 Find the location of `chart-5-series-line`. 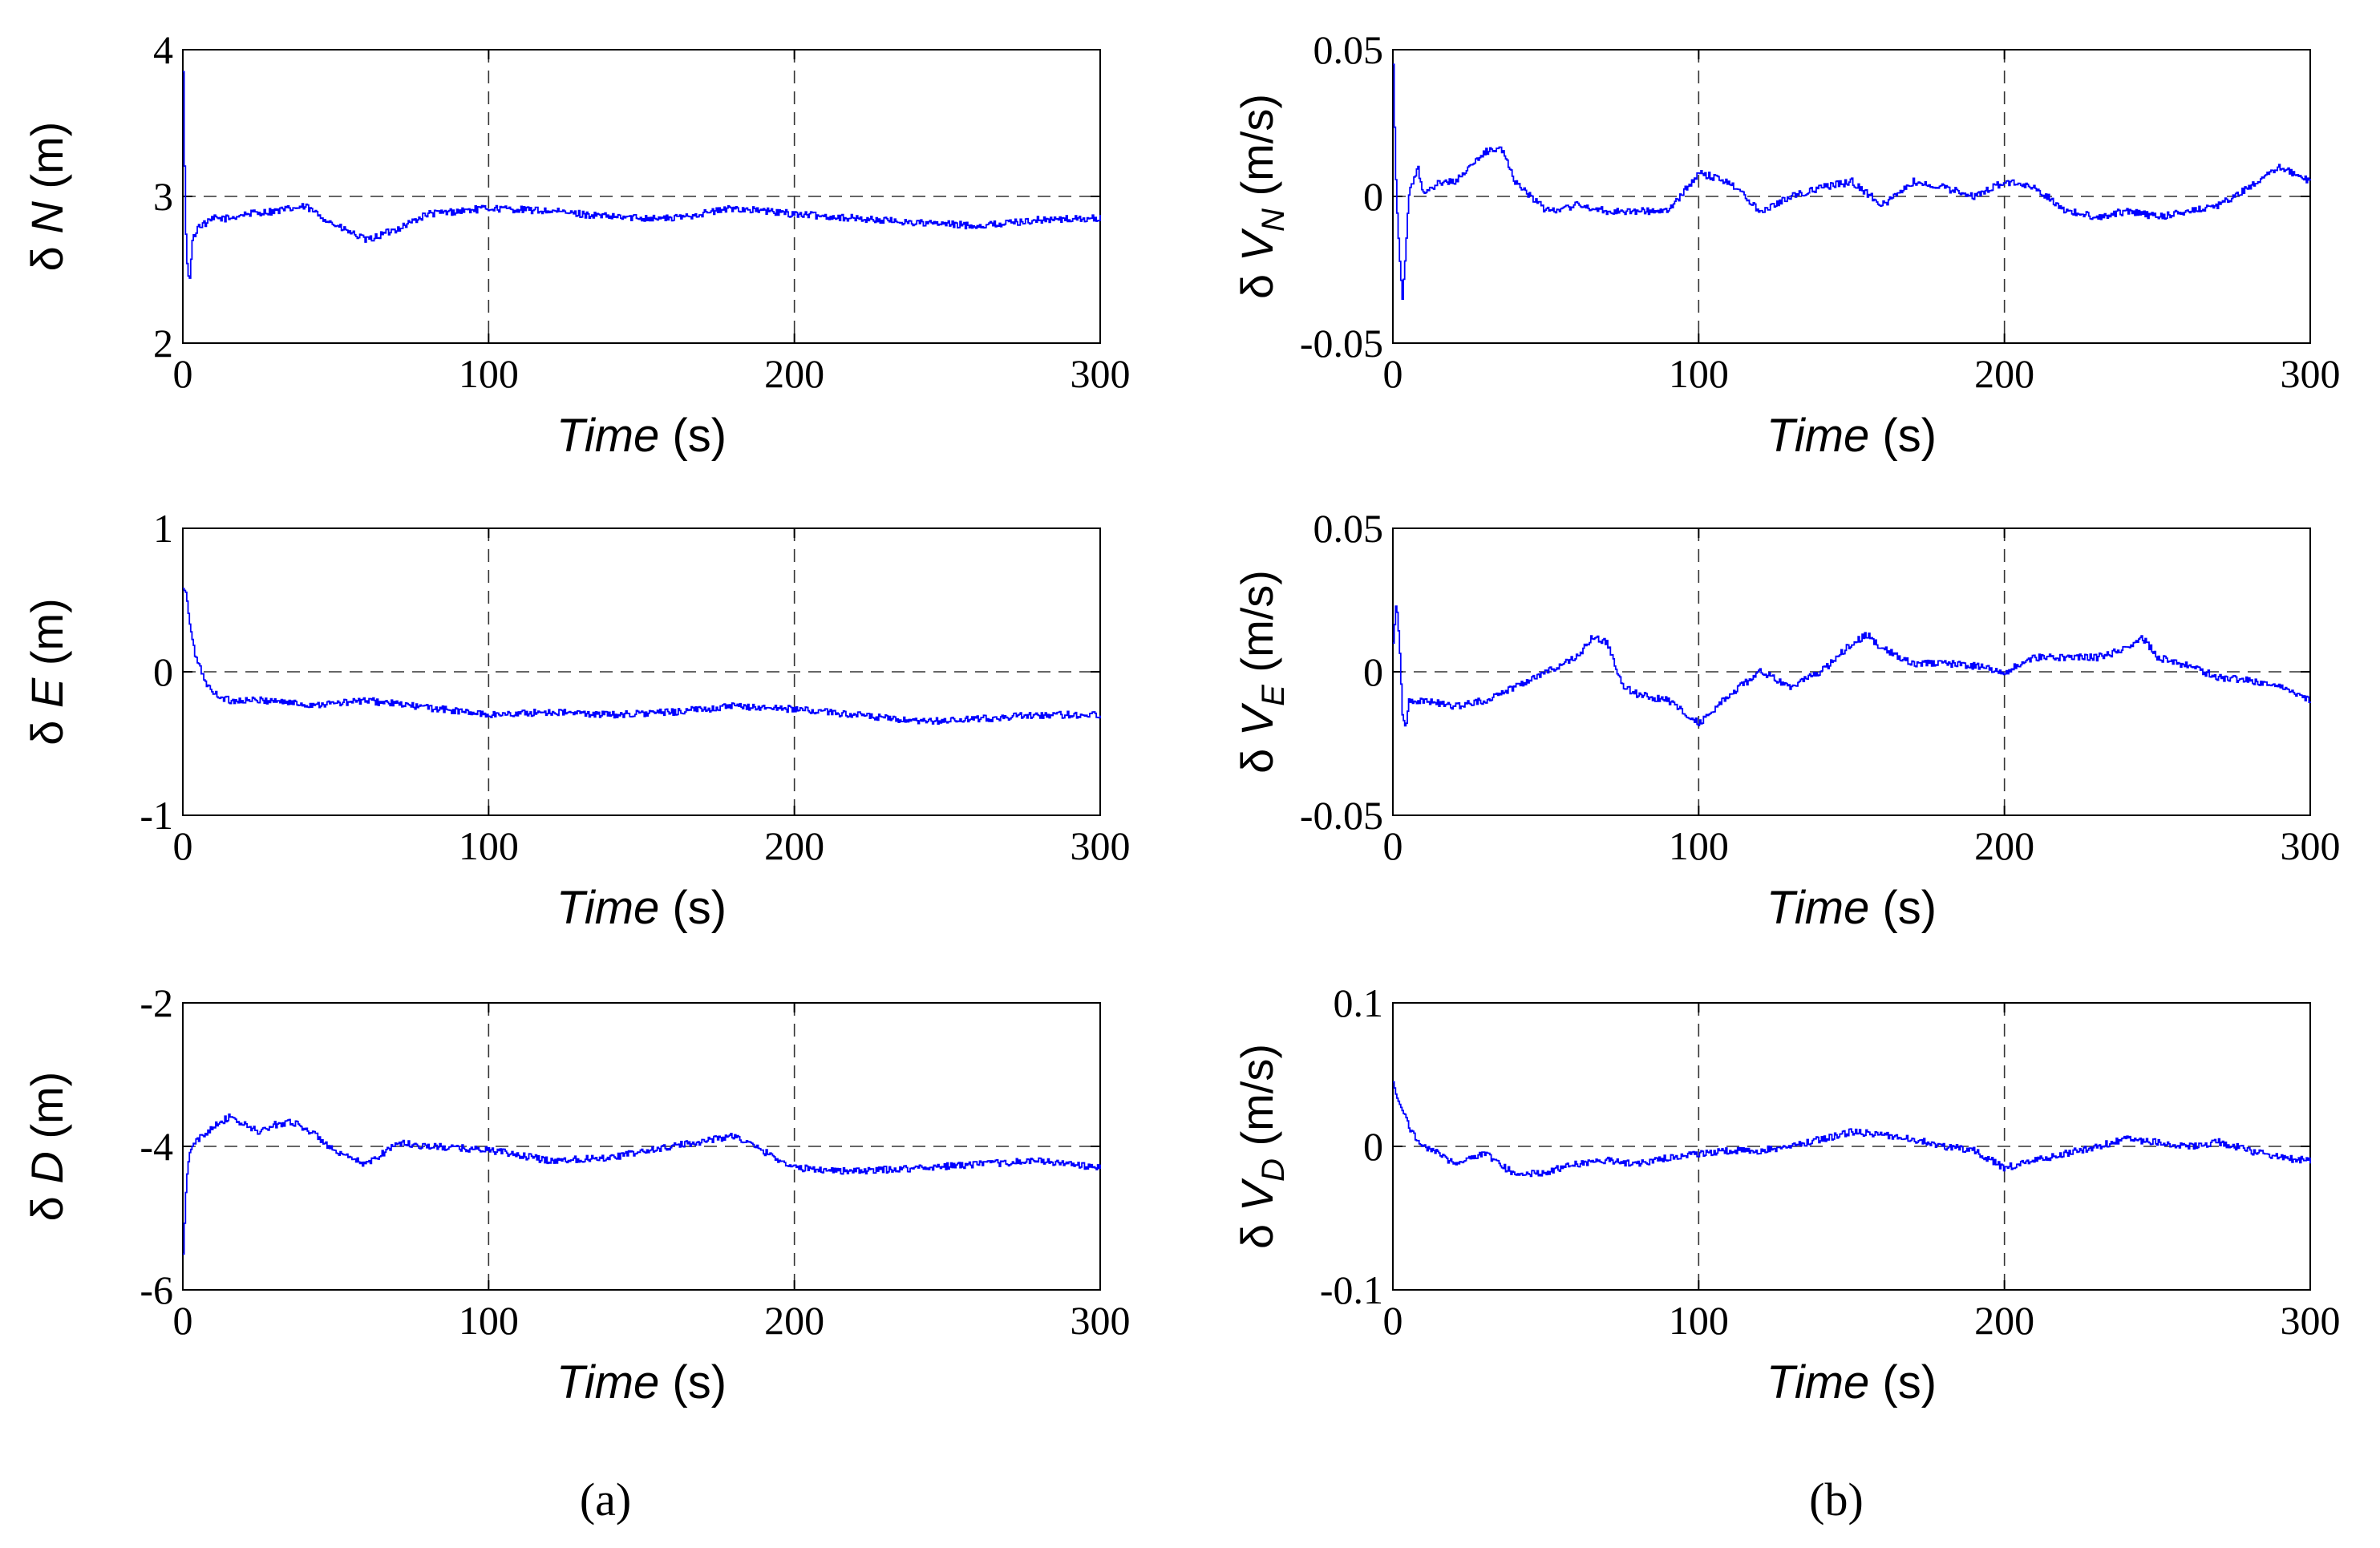

chart-5-series-line is located at coordinates (1852, 666).